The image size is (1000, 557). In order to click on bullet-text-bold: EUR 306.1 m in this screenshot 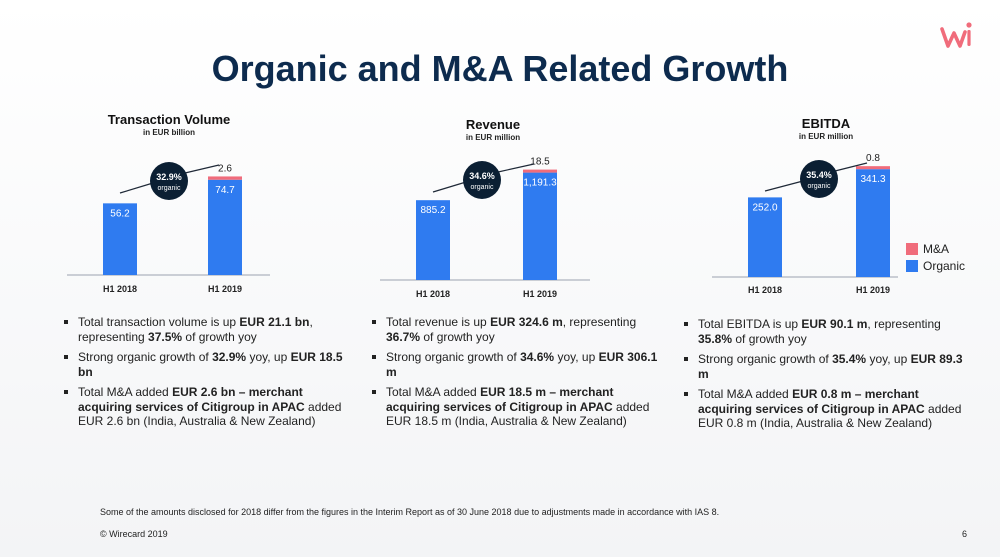, I will do `click(522, 364)`.